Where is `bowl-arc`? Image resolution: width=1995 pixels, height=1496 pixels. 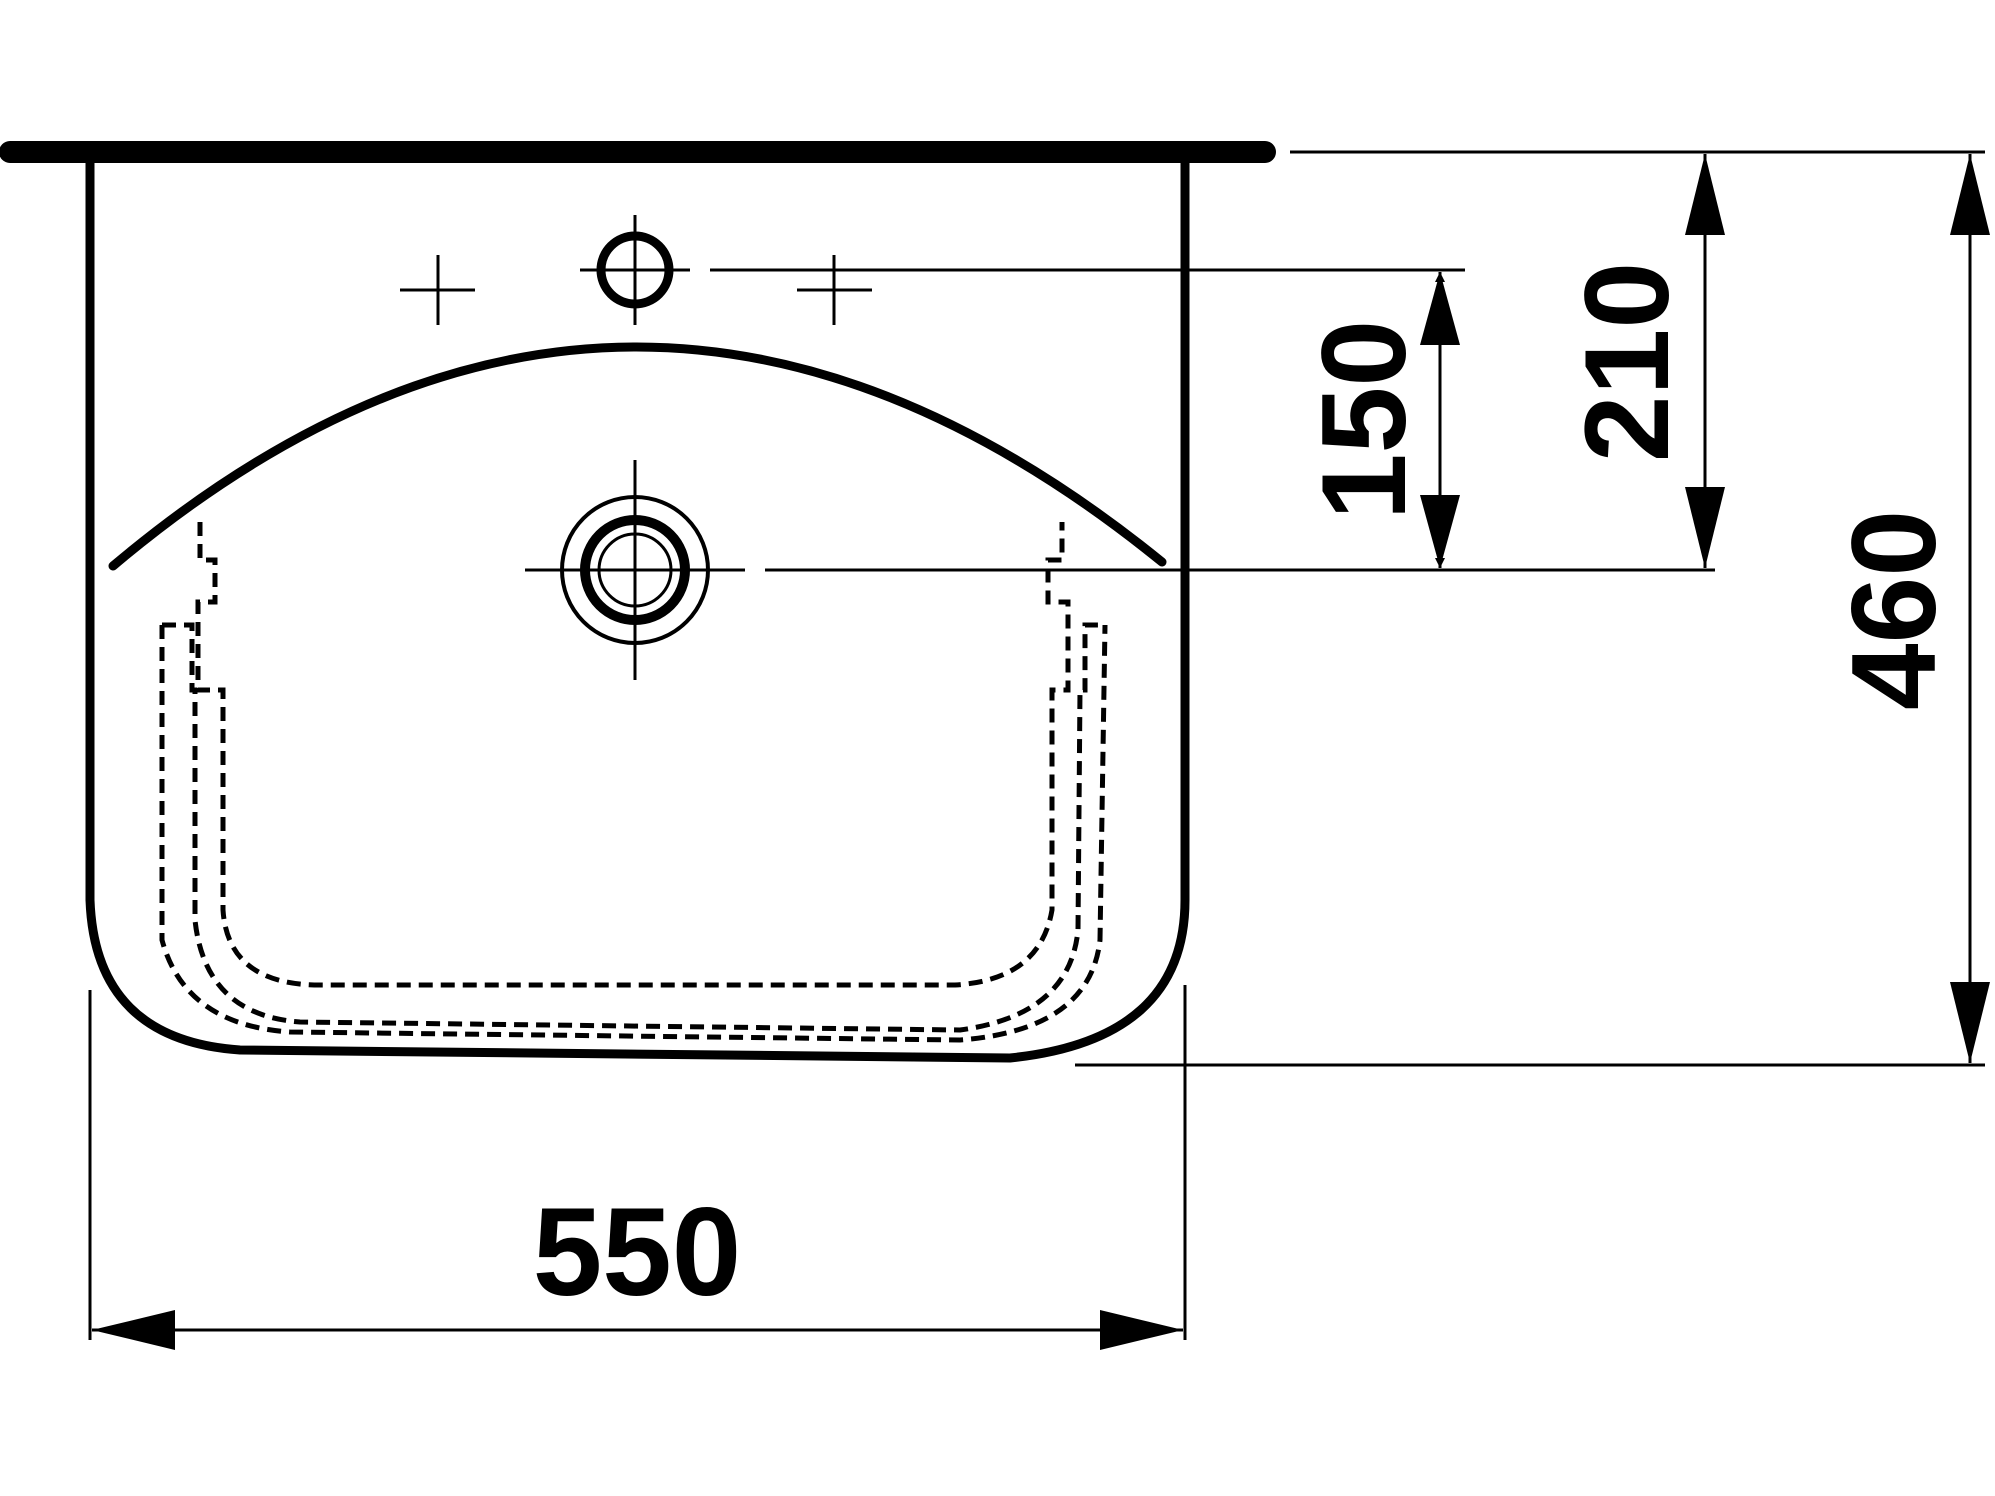
bowl-arc is located at coordinates (637, 456).